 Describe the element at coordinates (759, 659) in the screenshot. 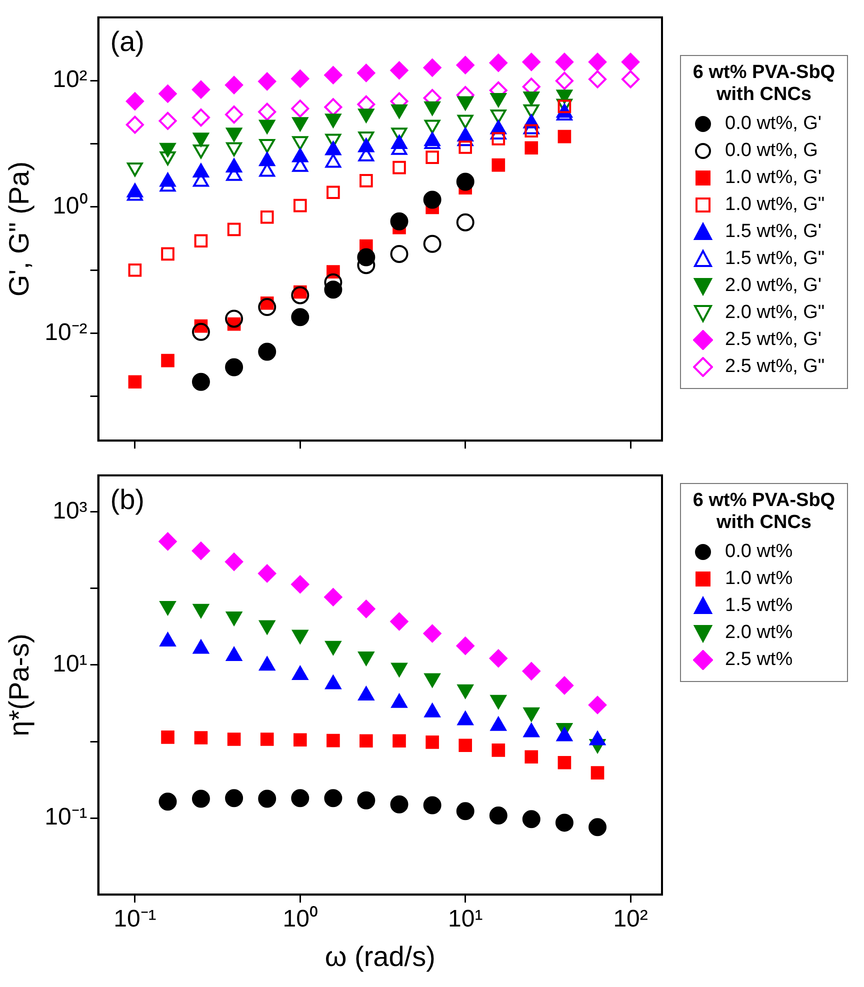

I see `legend-label: 2.5 wt%` at that location.